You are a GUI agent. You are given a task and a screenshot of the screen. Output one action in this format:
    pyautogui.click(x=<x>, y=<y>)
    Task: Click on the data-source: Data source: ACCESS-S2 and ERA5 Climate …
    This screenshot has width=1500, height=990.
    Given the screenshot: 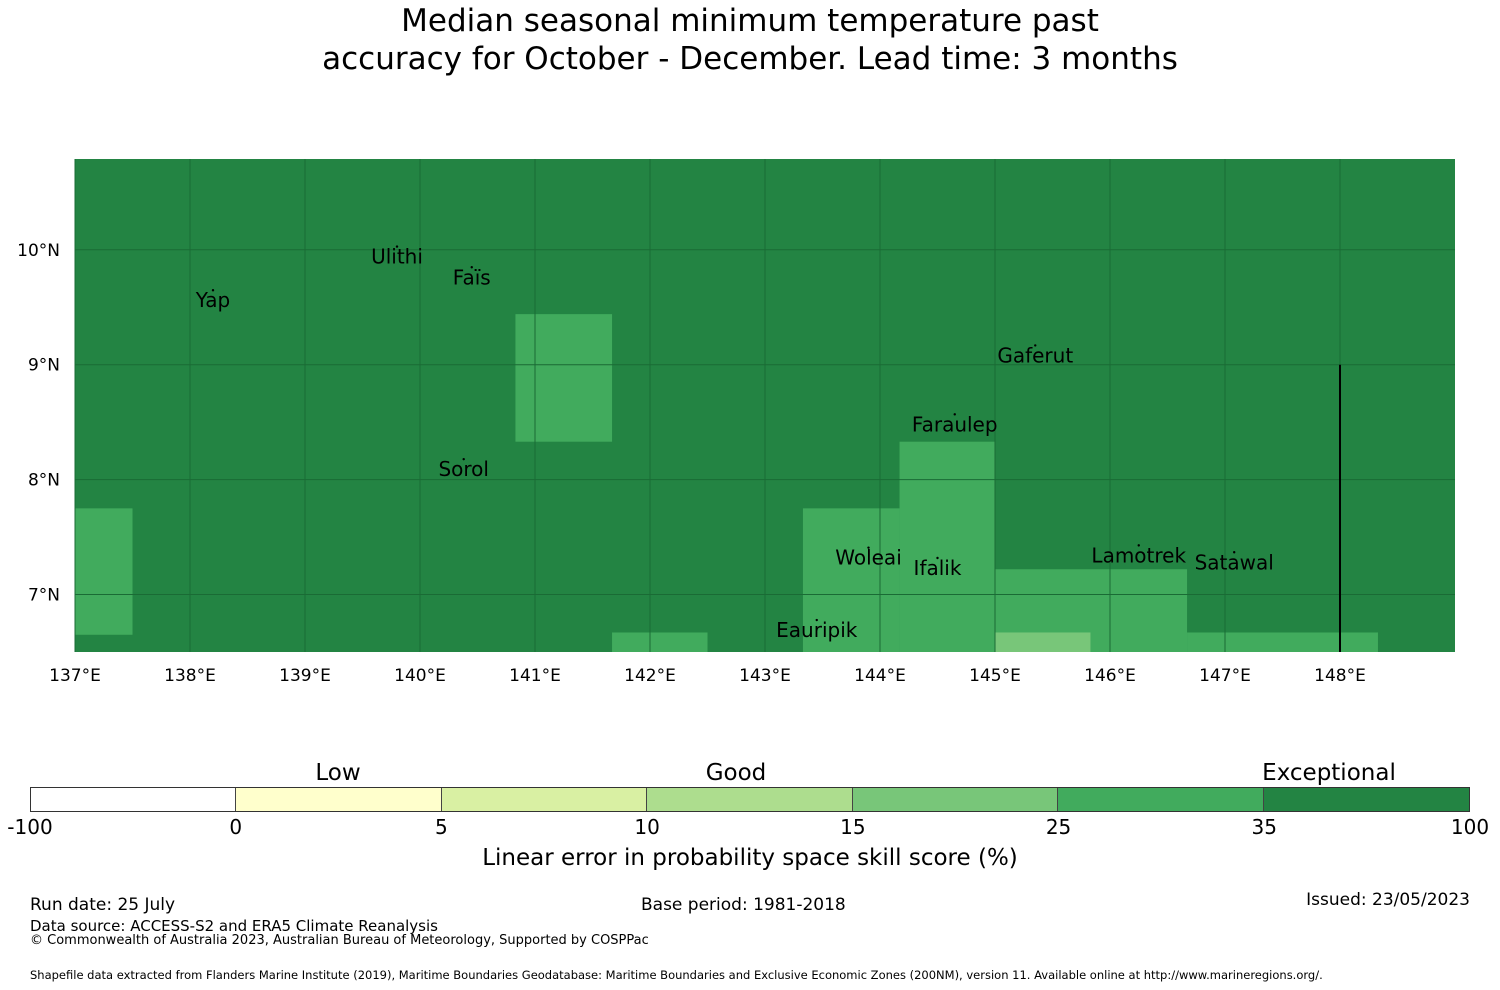 What is the action you would take?
    pyautogui.click(x=234, y=926)
    